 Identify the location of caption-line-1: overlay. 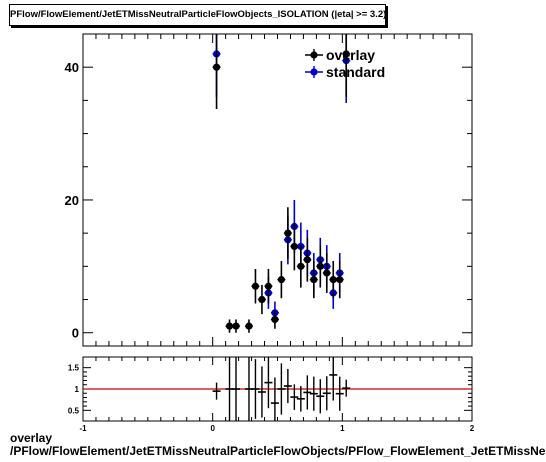
(31, 438).